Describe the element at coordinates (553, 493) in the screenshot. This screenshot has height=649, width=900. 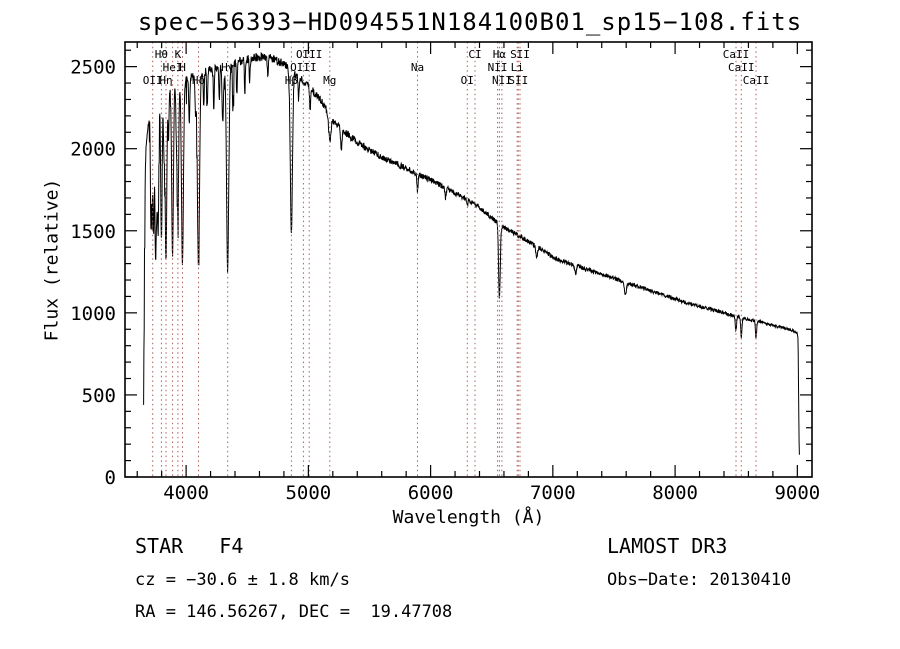
I see `x-tick-label: 7000` at that location.